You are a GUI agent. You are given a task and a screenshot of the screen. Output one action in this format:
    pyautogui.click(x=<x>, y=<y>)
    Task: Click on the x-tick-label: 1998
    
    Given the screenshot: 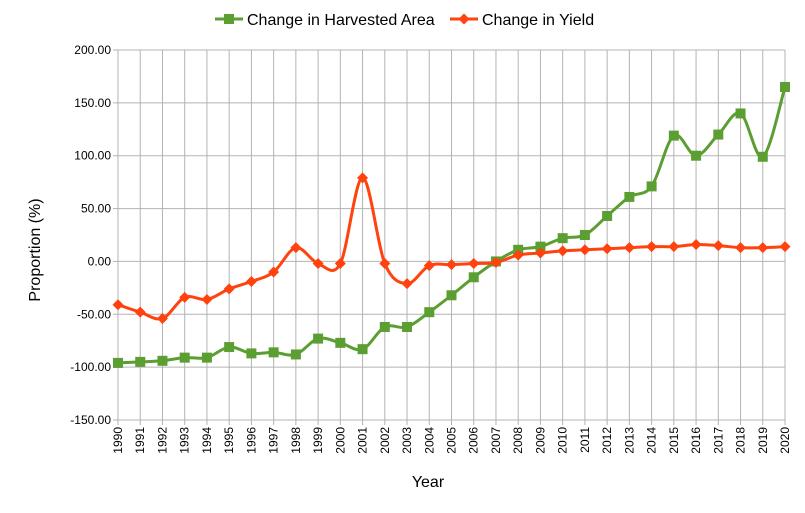 What is the action you would take?
    pyautogui.click(x=296, y=440)
    